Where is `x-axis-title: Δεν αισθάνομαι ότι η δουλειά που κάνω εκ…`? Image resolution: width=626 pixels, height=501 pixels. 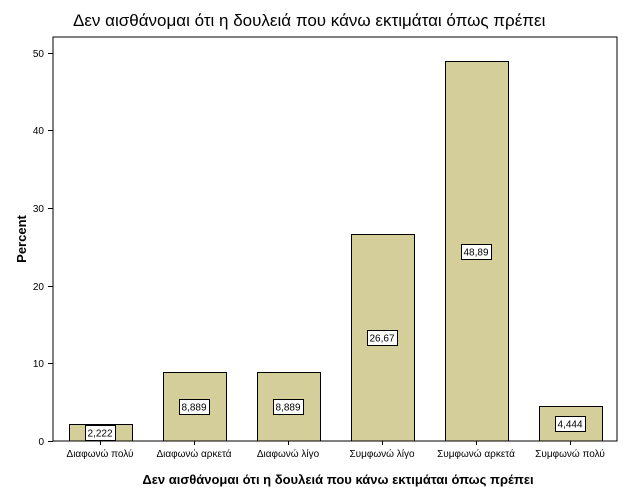 x-axis-title: Δεν αισθάνομαι ότι η δουλειά που κάνω εκ… is located at coordinates (338, 479).